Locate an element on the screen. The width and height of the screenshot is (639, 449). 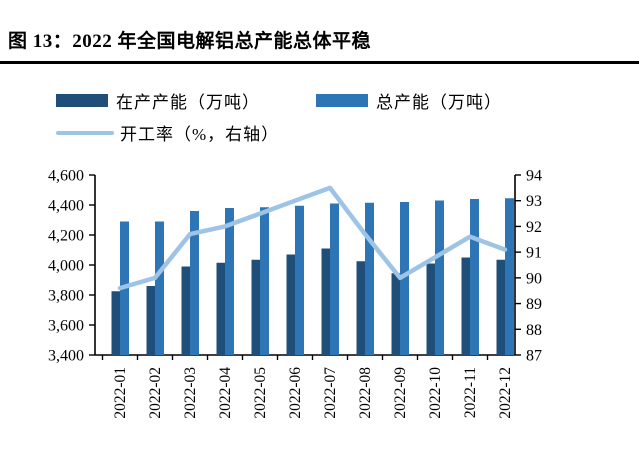
total-capacity-swatch is located at coordinates (342, 100).